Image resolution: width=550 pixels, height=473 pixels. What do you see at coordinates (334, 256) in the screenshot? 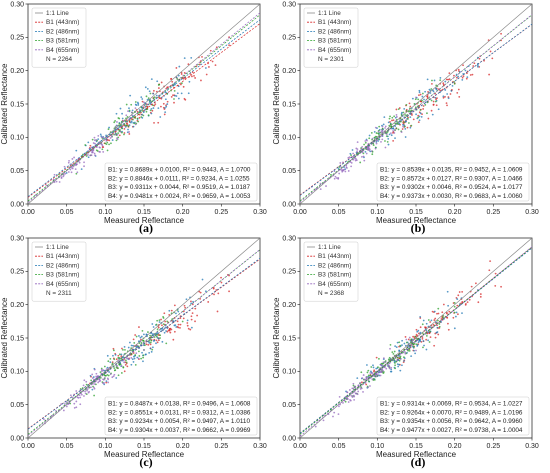
I see `legend-entry: B1 (443nm)` at bounding box center [334, 256].